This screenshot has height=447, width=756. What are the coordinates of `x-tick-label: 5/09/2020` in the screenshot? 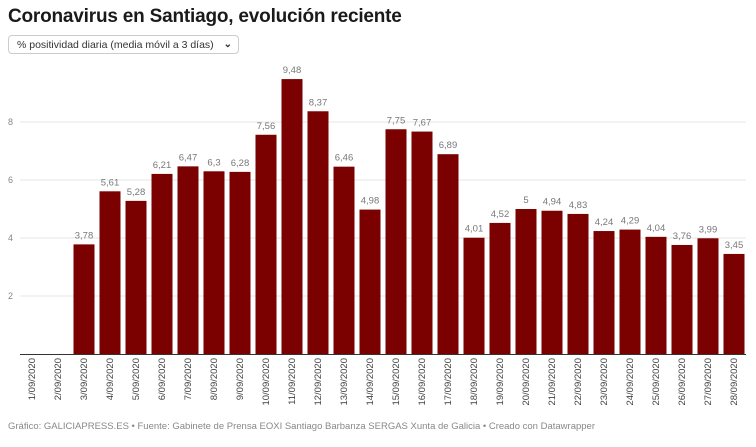 It's located at (136, 379).